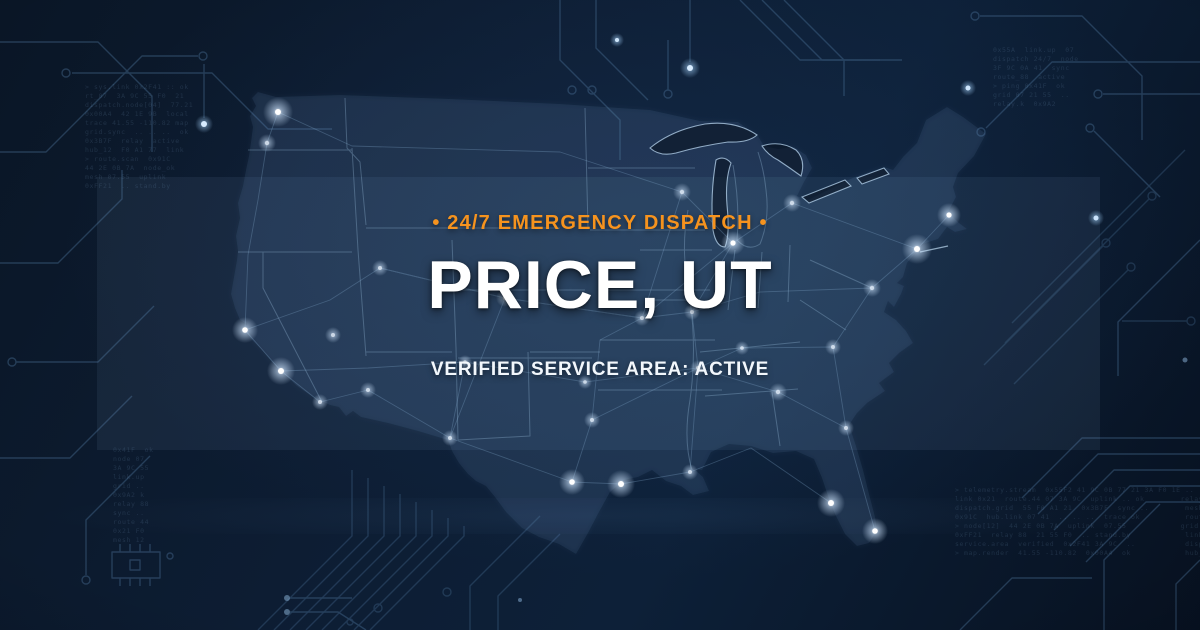 Image resolution: width=1200 pixels, height=630 pixels. I want to click on city-title: PRICE, UT, so click(600, 285).